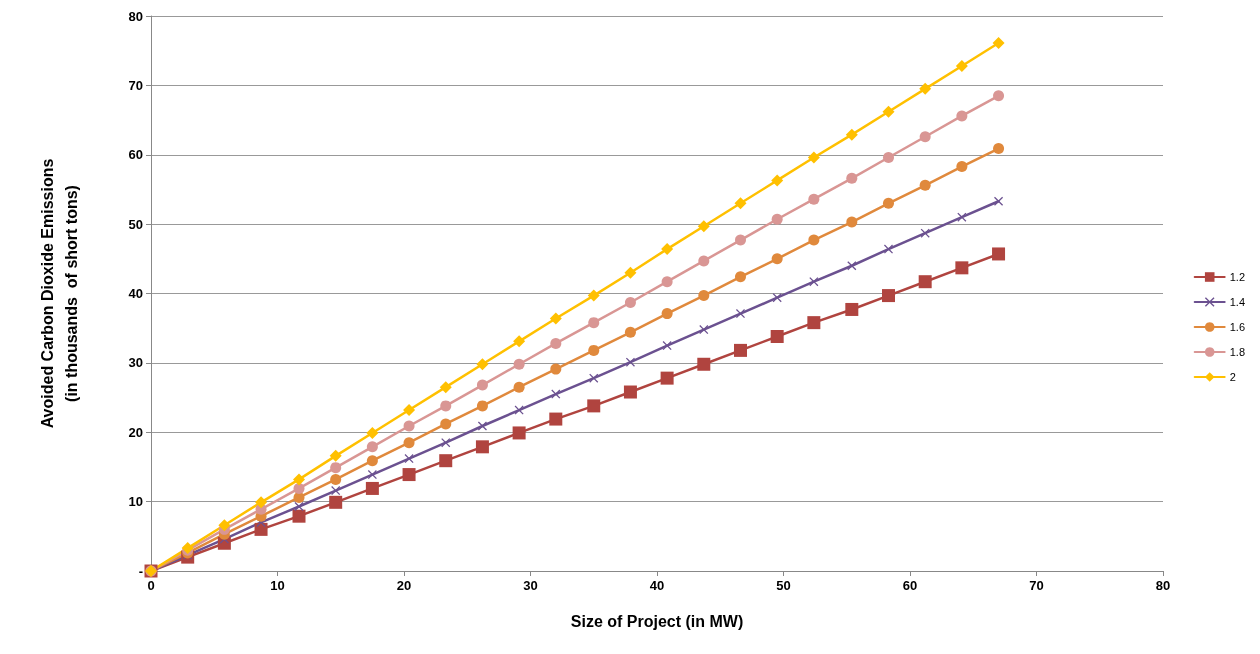  I want to click on y-tick-label: 20, so click(135, 432).